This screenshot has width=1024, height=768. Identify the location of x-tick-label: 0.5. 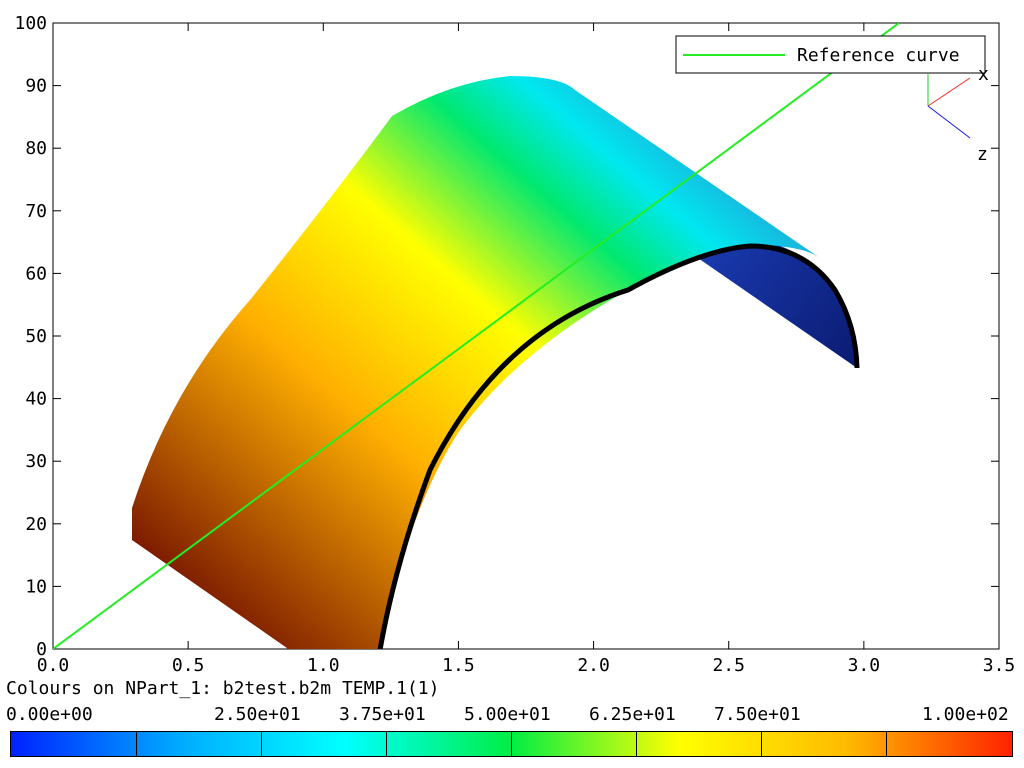
(188, 665).